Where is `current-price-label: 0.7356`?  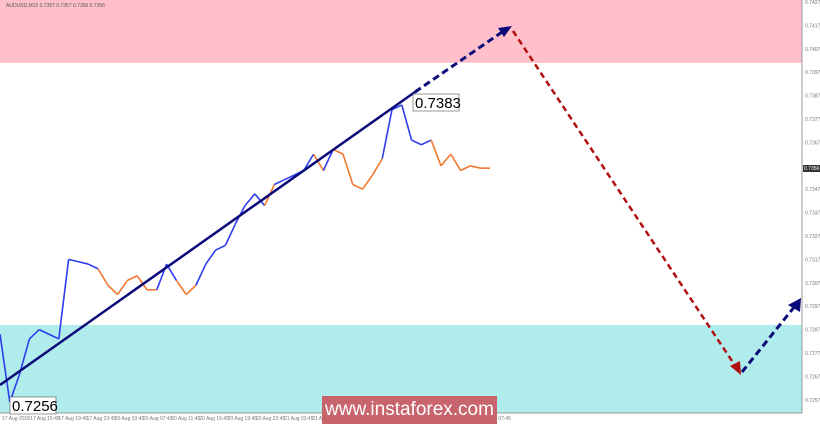
current-price-label: 0.7356 is located at coordinates (812, 169).